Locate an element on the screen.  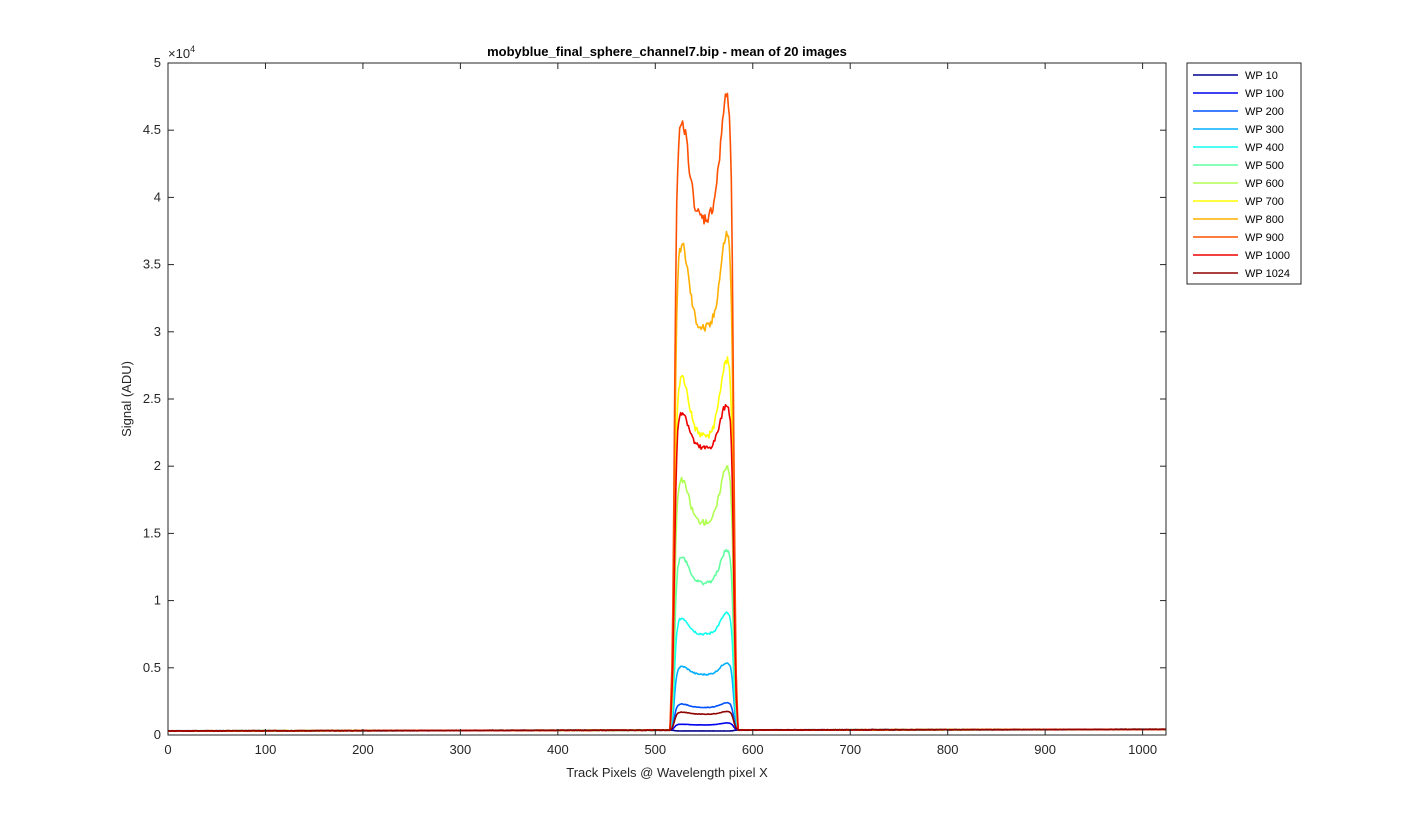
x-tick-label: 700 is located at coordinates (850, 749).